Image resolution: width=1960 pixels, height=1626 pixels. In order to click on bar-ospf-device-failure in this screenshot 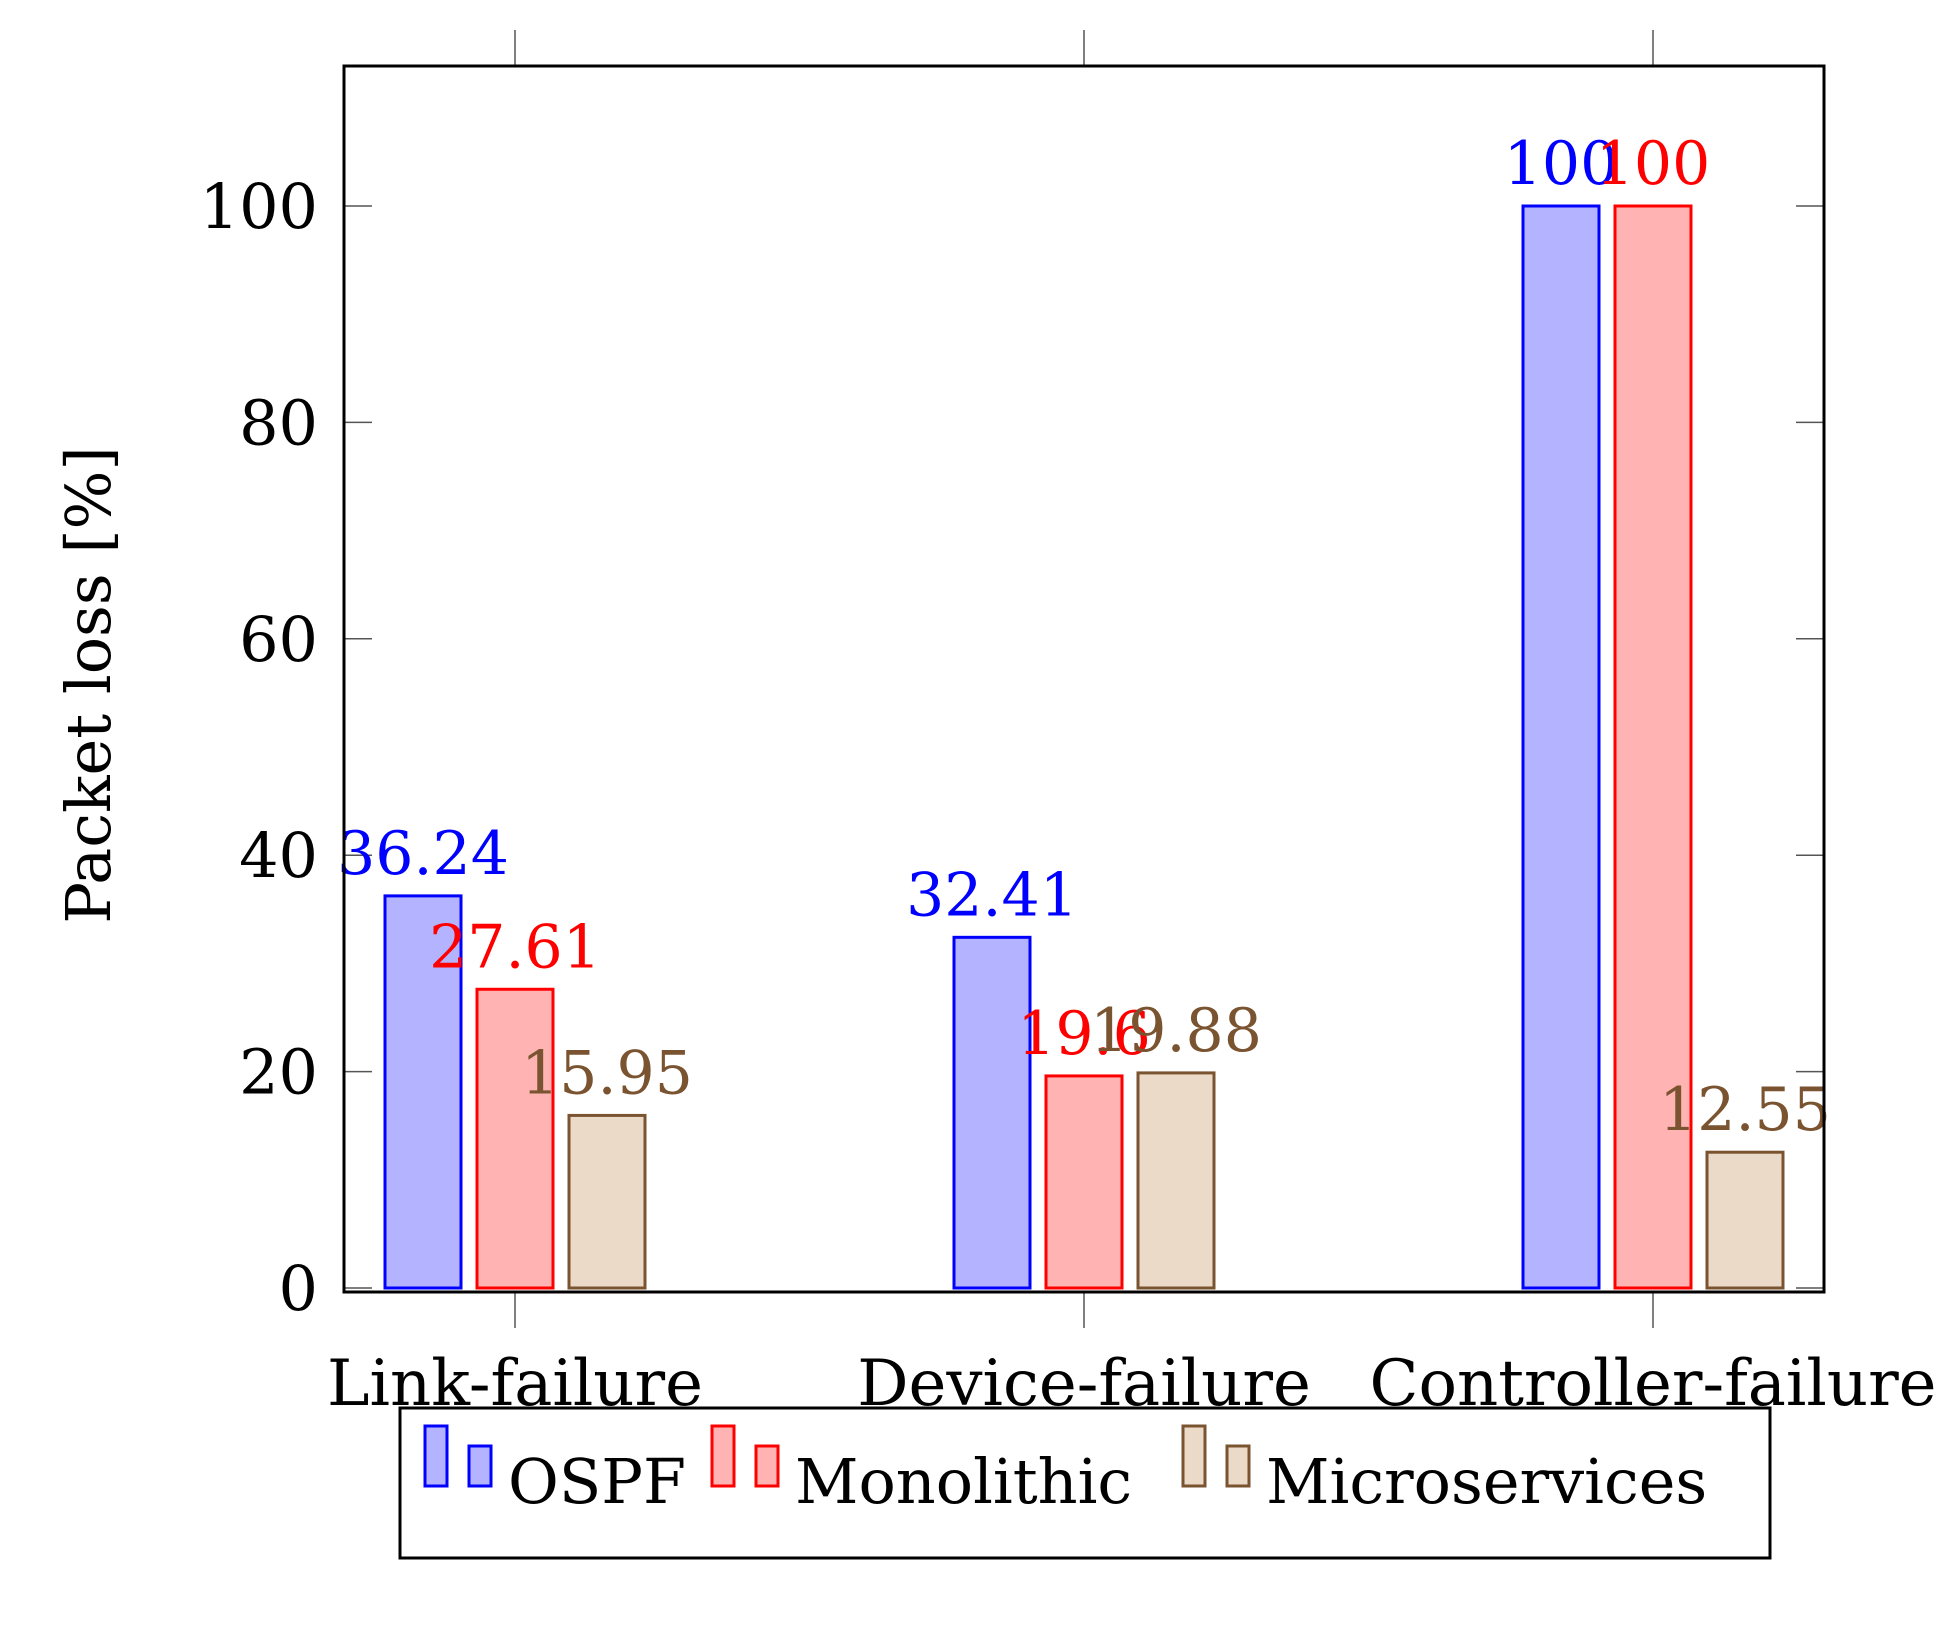, I will do `click(992, 1112)`.